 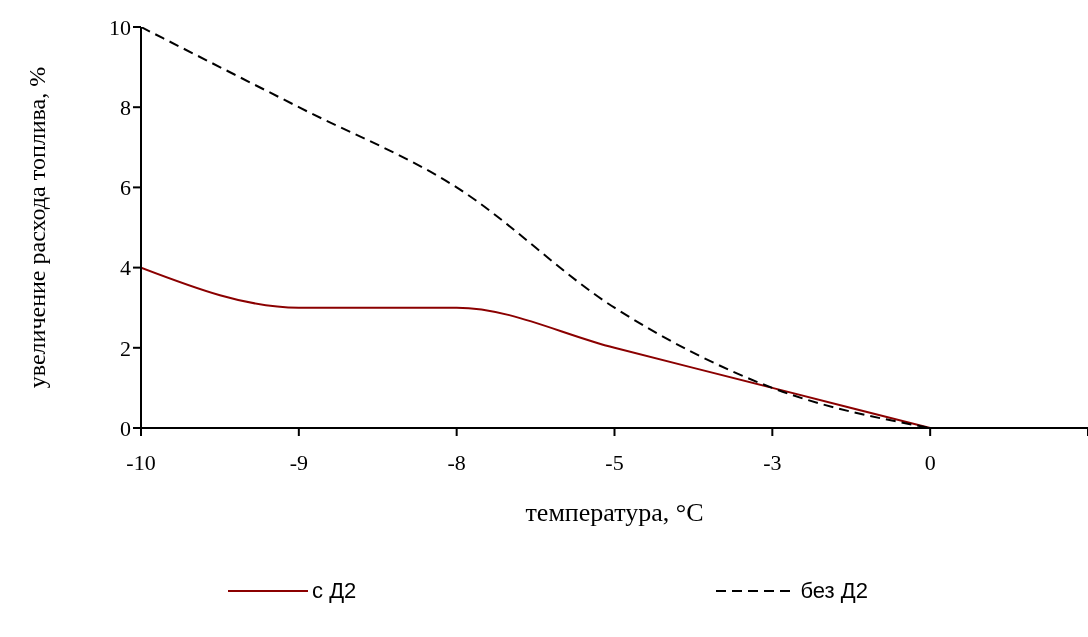 What do you see at coordinates (456, 462) in the screenshot?
I see `x-tick-label: -8` at bounding box center [456, 462].